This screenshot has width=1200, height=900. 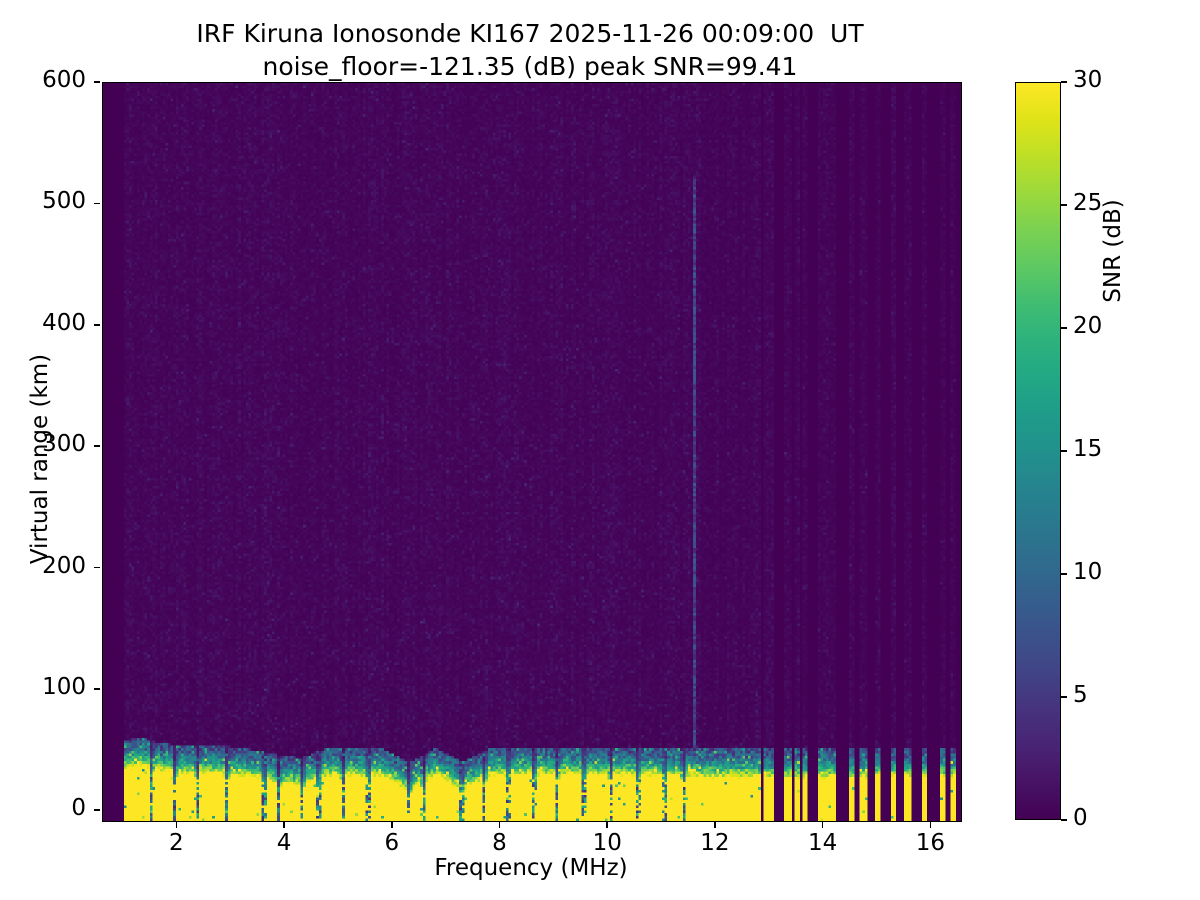 I want to click on colorbar: 0 5 10 15 20 25 30, so click(x=1058, y=449).